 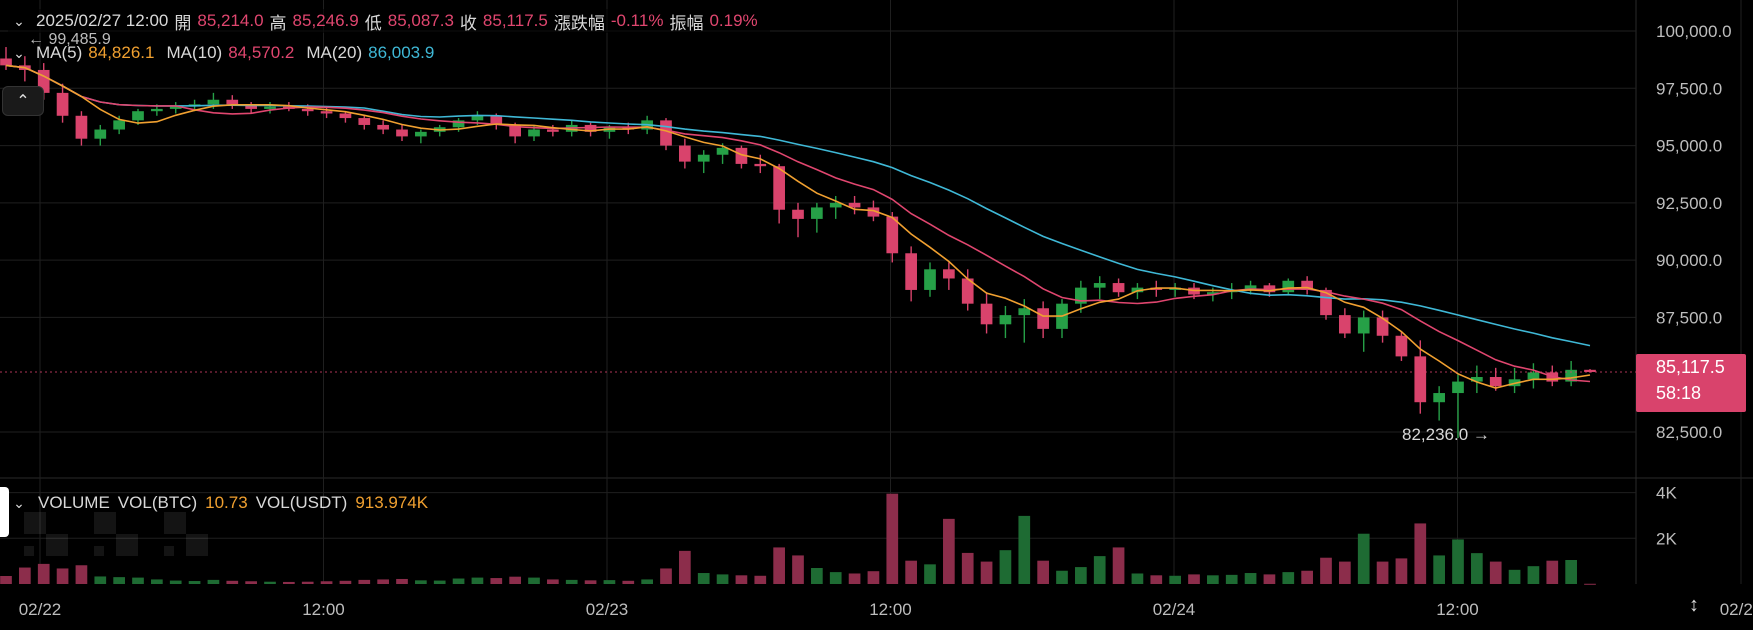 What do you see at coordinates (686, 23) in the screenshot?
I see `amplitude-label: 振幅` at bounding box center [686, 23].